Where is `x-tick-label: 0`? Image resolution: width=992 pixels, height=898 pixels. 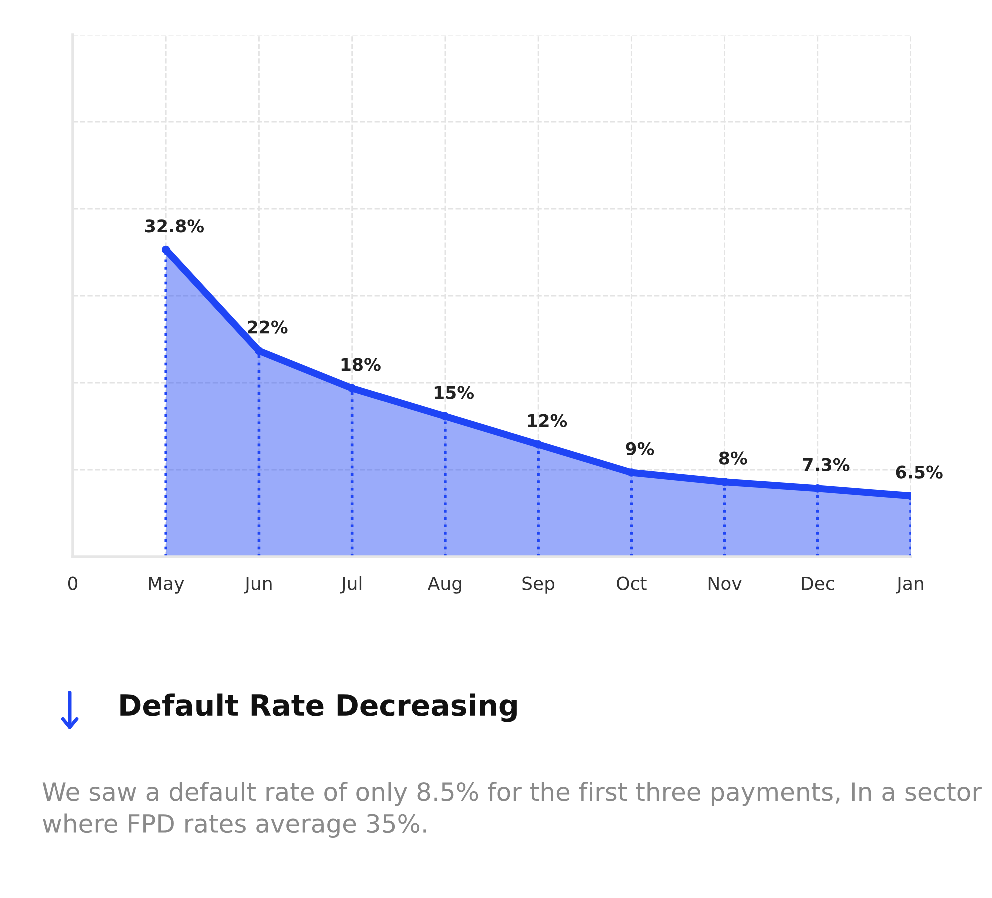 x-tick-label: 0 is located at coordinates (73, 583).